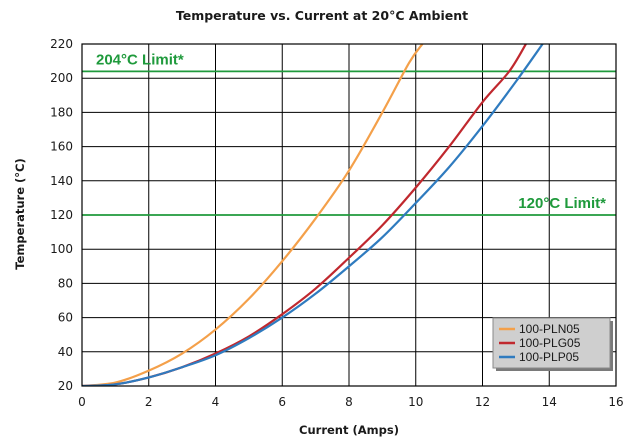  I want to click on legend-label: 100-PLN05, so click(549, 329).